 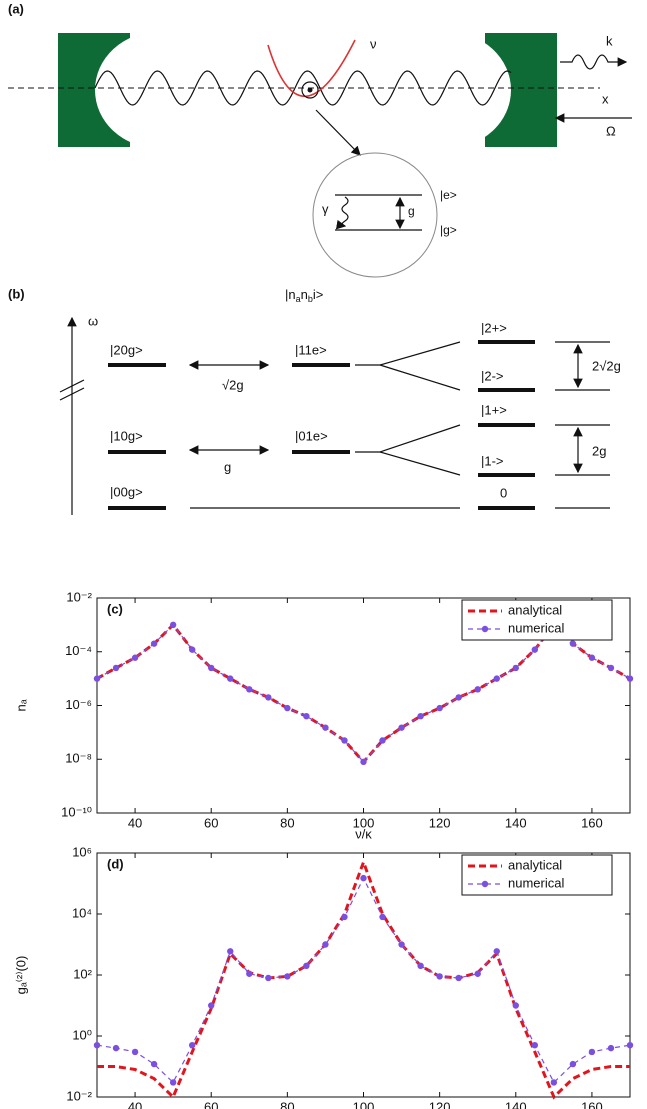 What do you see at coordinates (494, 409) in the screenshot?
I see `level-label: |1+>` at bounding box center [494, 409].